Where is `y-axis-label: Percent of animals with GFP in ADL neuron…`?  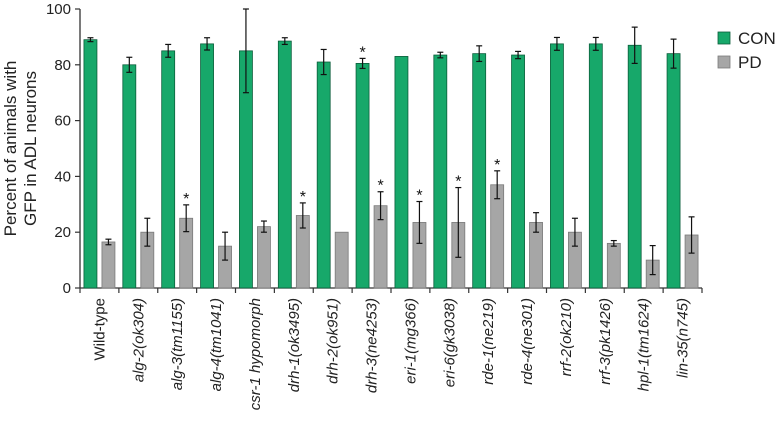
y-axis-label: Percent of animals with GFP in ADL neuron… is located at coordinates (20, 149).